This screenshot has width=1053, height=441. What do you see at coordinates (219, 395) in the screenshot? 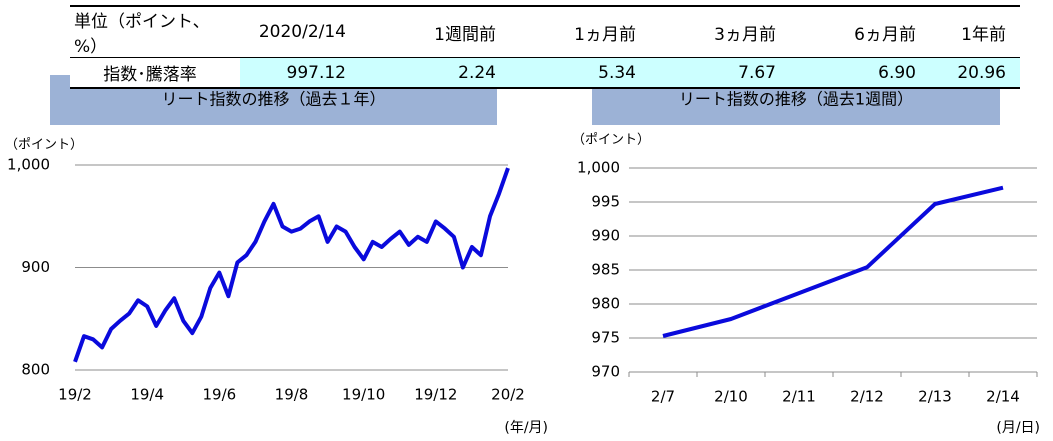
I see `x-tick-label: 19/6` at bounding box center [219, 395].